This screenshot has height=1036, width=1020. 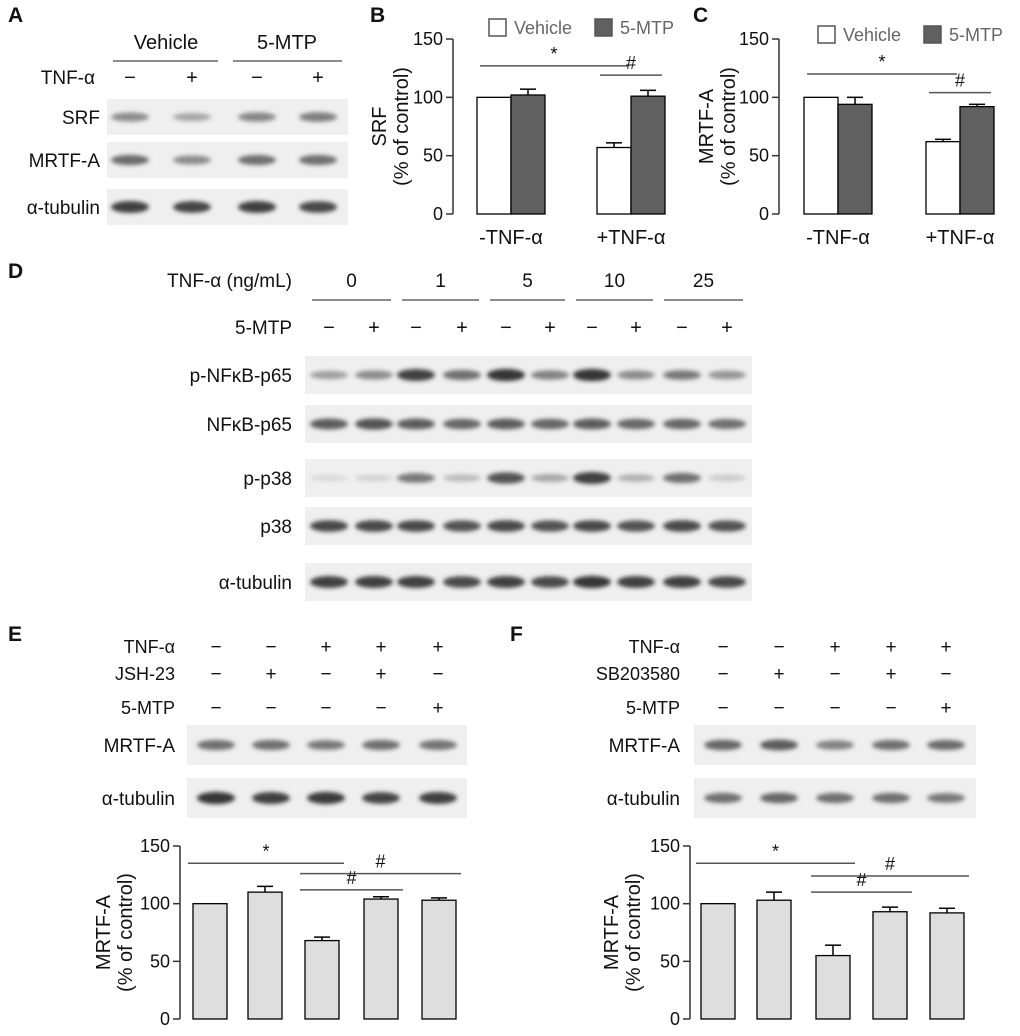 What do you see at coordinates (145, 674) in the screenshot?
I see `condition-label: JSH-23` at bounding box center [145, 674].